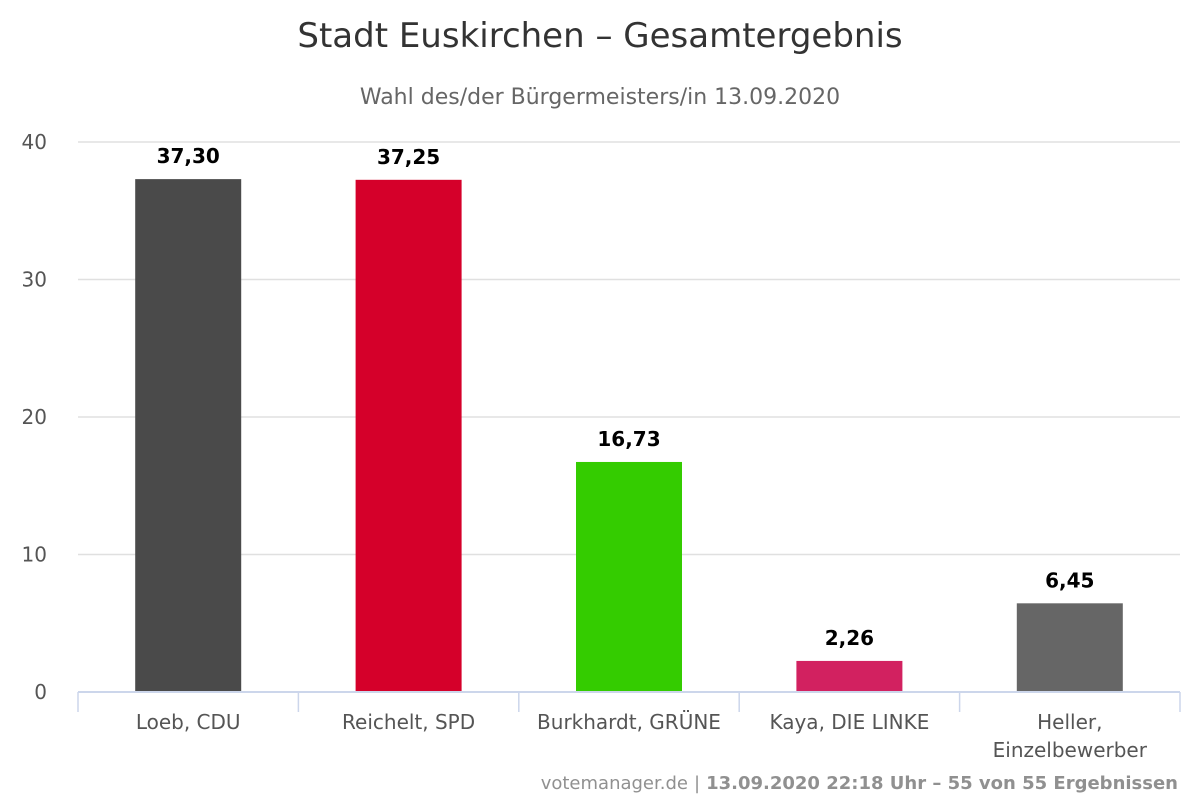  Describe the element at coordinates (849, 722) in the screenshot. I see `x-tick-label: Kaya, DIE LINKE` at that location.